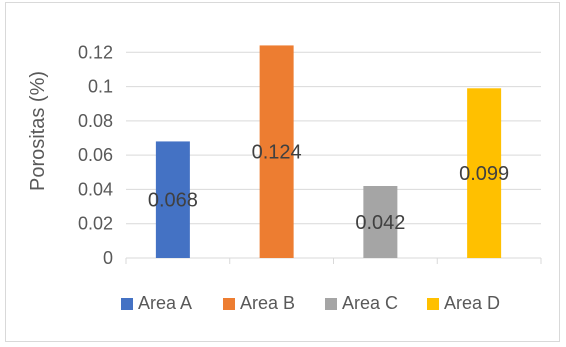  What do you see at coordinates (472, 303) in the screenshot?
I see `legend-label: Area D` at bounding box center [472, 303].